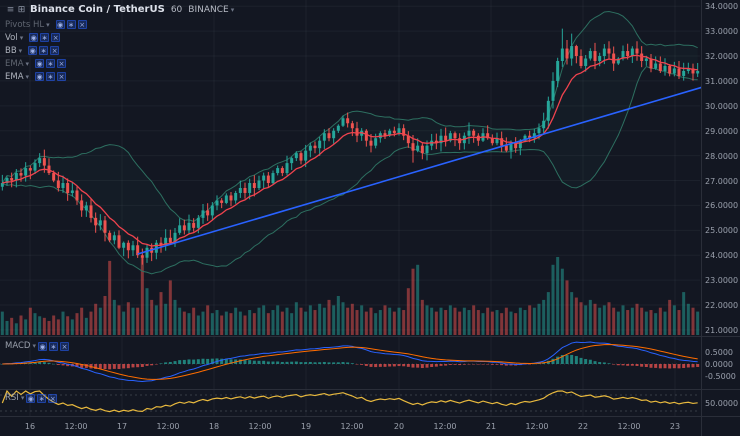 This screenshot has width=740, height=436. I want to click on symbol-title-row: ≡ ⊞ Binance Coin / TetherUS 60 BINANCE ▾, so click(119, 9).